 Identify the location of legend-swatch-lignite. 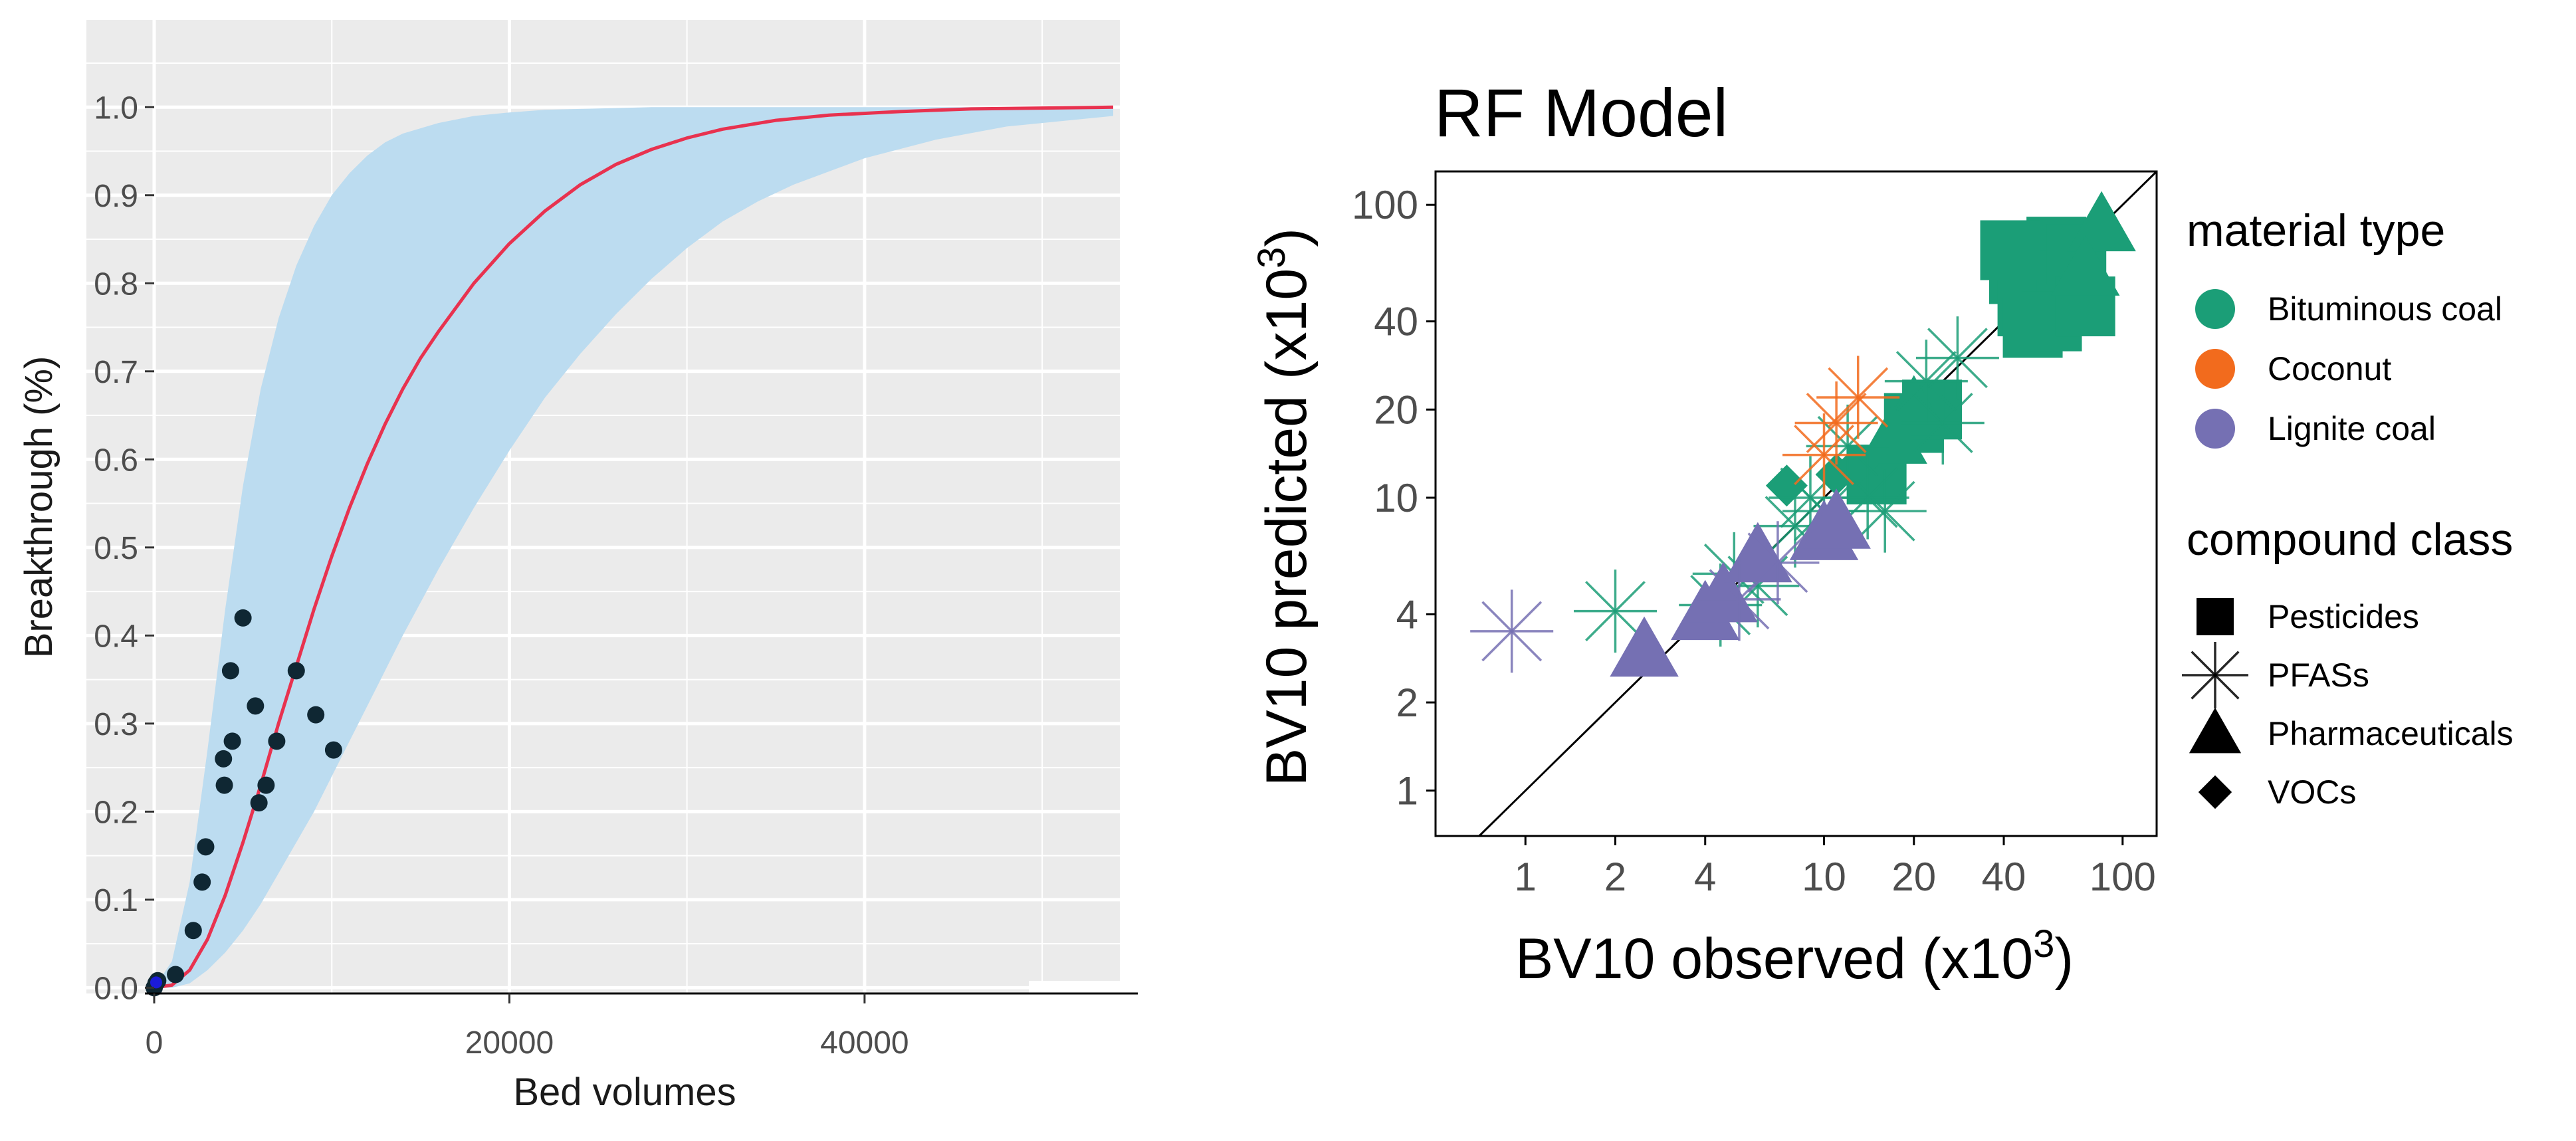
(2215, 429).